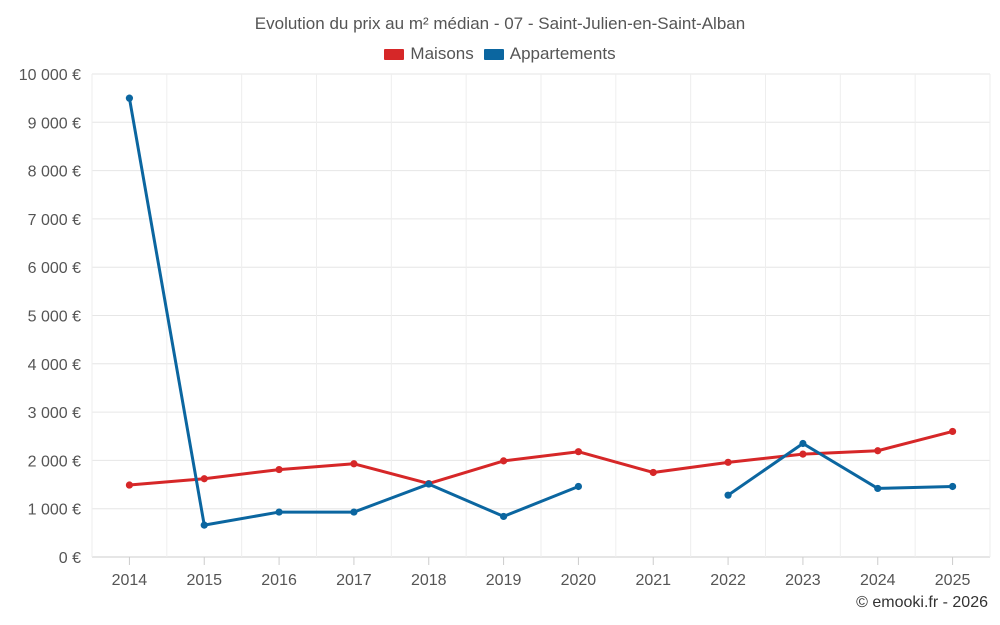 This screenshot has height=625, width=1000. What do you see at coordinates (953, 580) in the screenshot?
I see `x-tick-label: 2025` at bounding box center [953, 580].